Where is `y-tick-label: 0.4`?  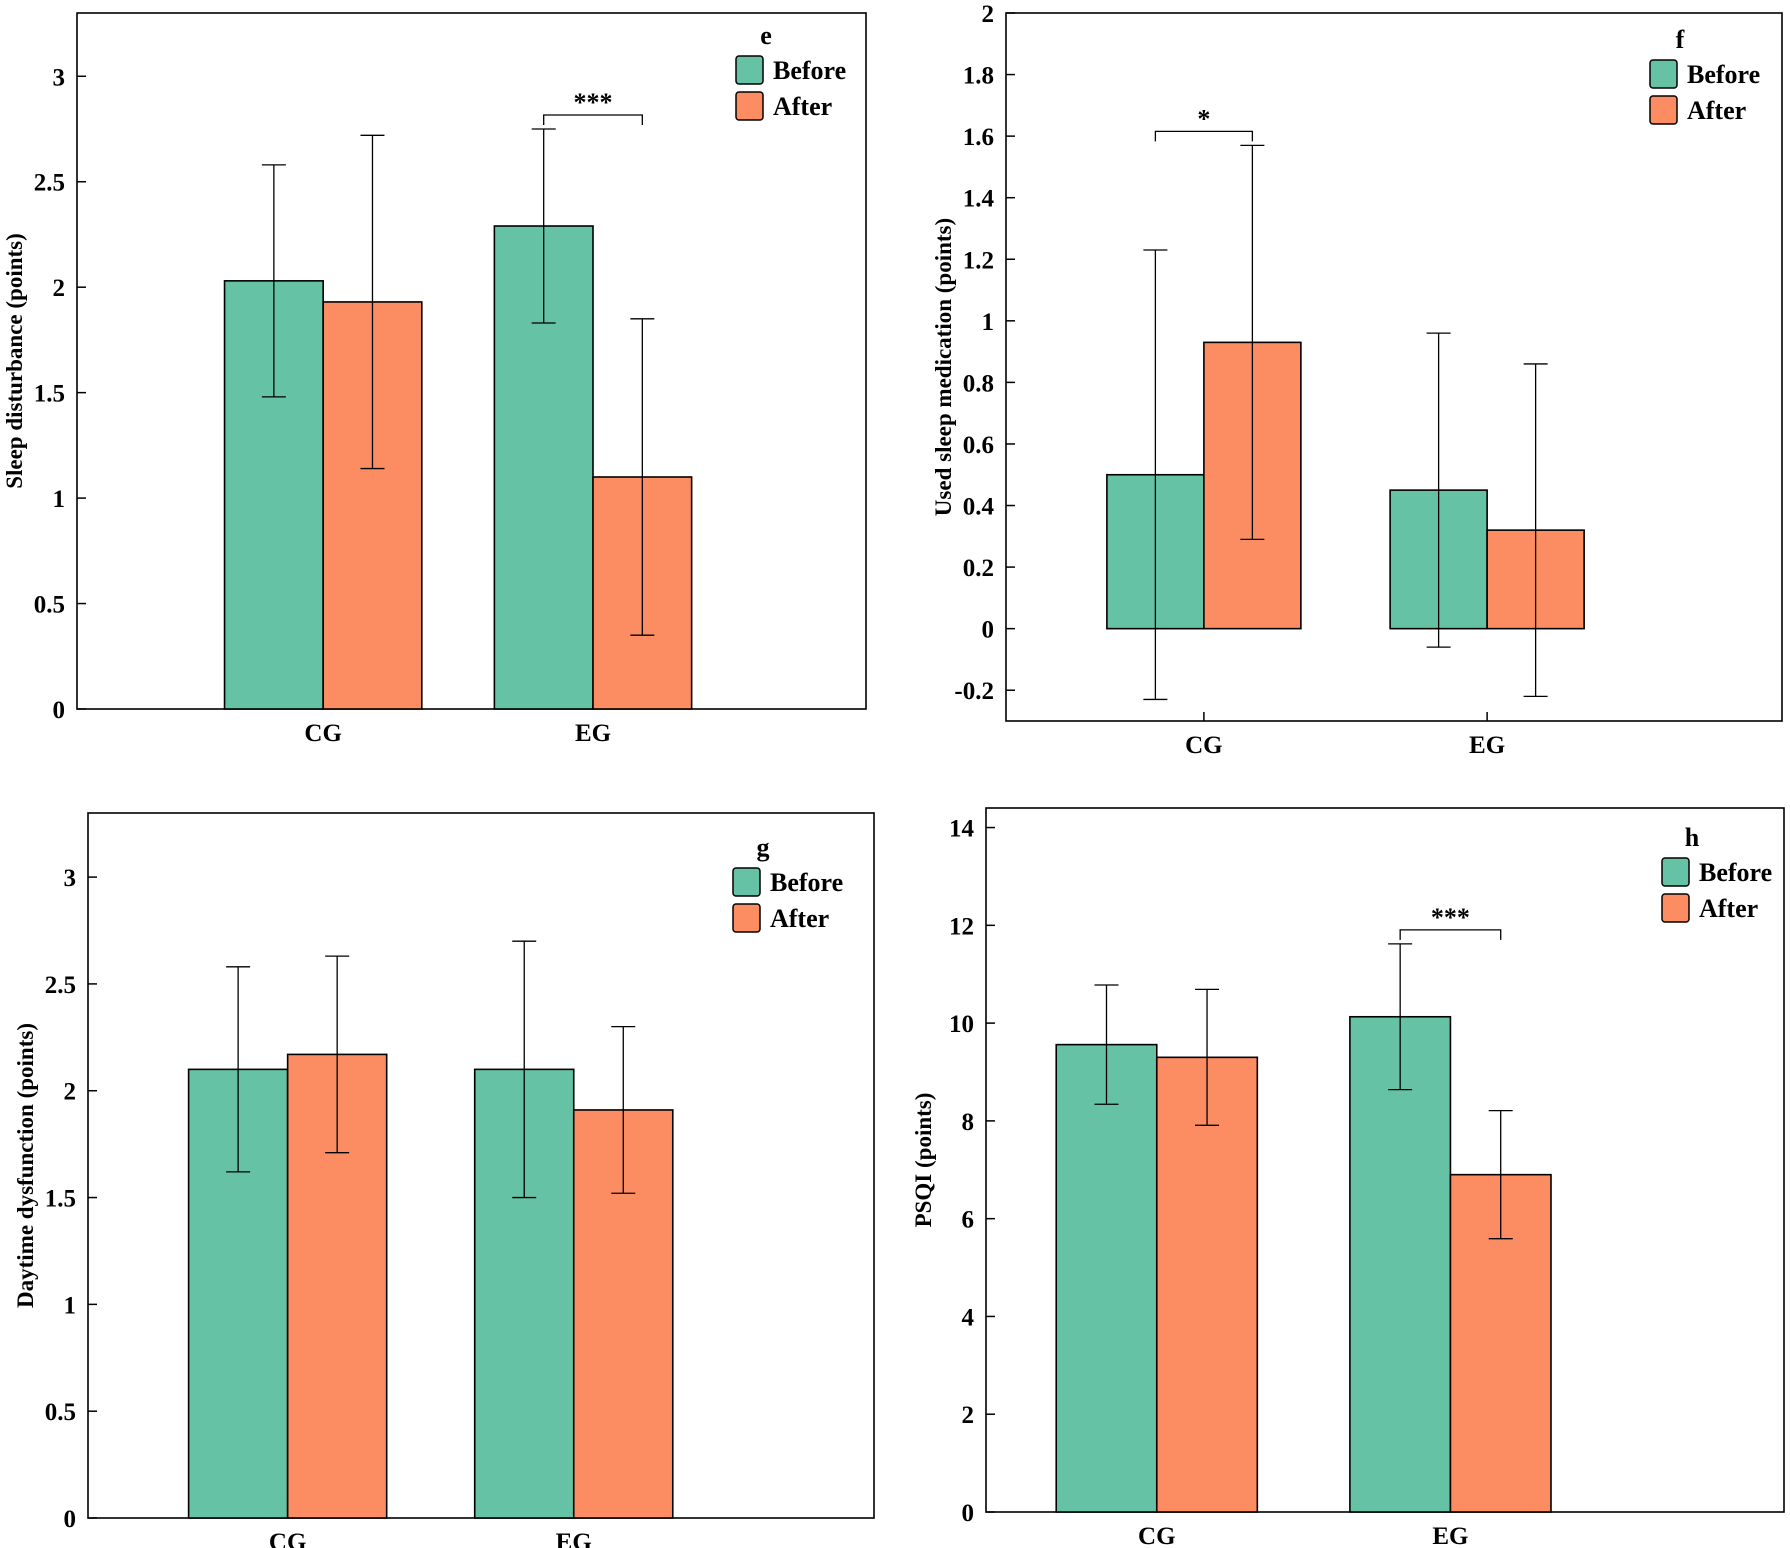 y-tick-label: 0.4 is located at coordinates (979, 507).